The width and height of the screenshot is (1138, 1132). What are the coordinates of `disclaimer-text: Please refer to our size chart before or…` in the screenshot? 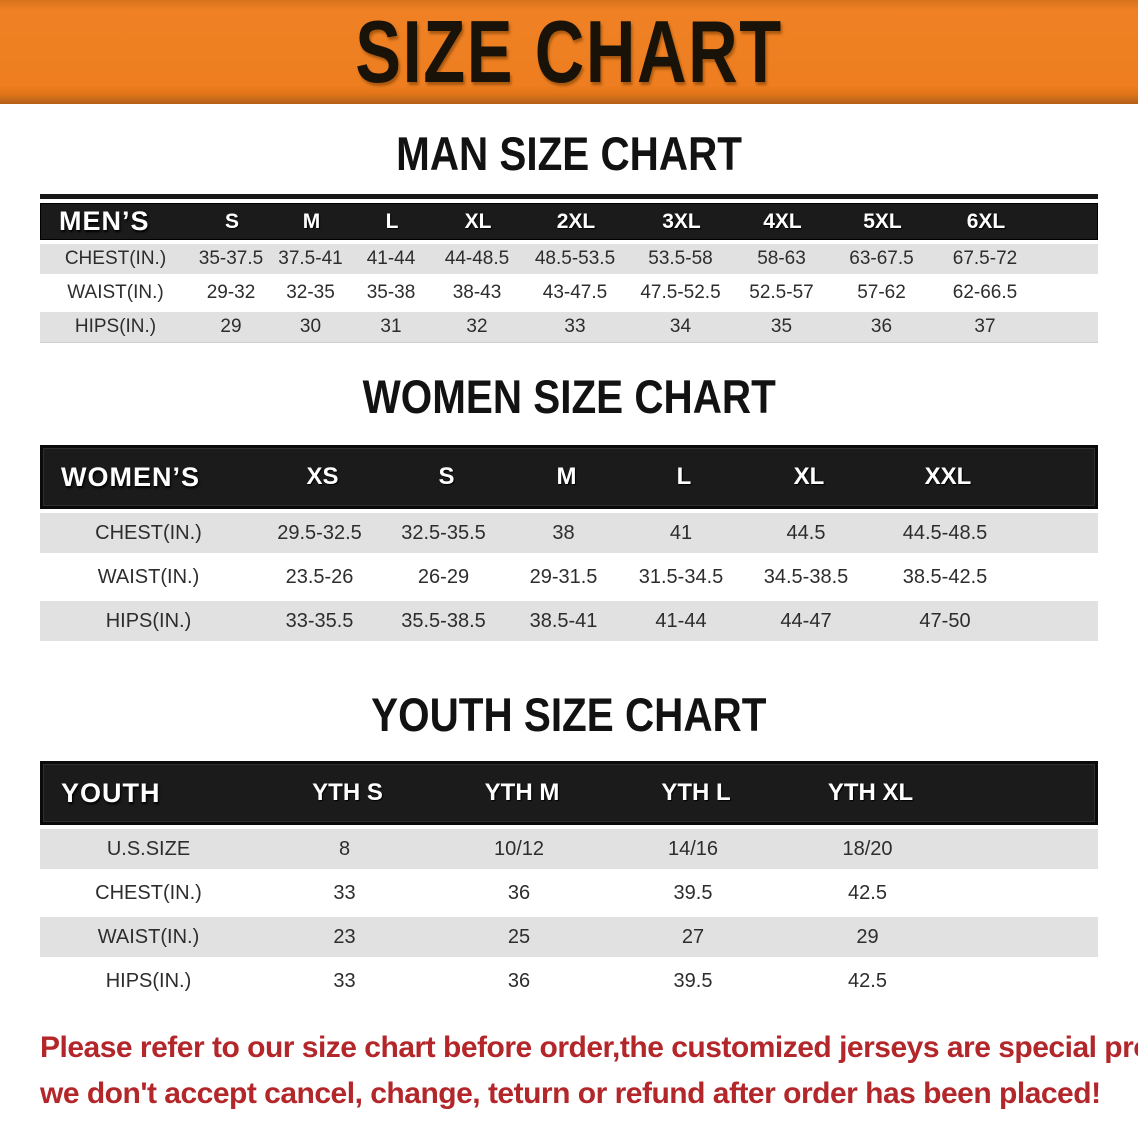 It's located at (589, 1071).